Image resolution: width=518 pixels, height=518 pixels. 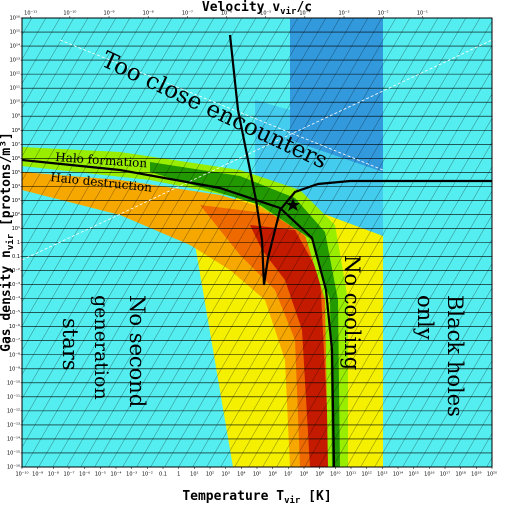 What do you see at coordinates (256, 497) in the screenshot?
I see `x-axis-label: Temperature Tvir [K]` at bounding box center [256, 497].